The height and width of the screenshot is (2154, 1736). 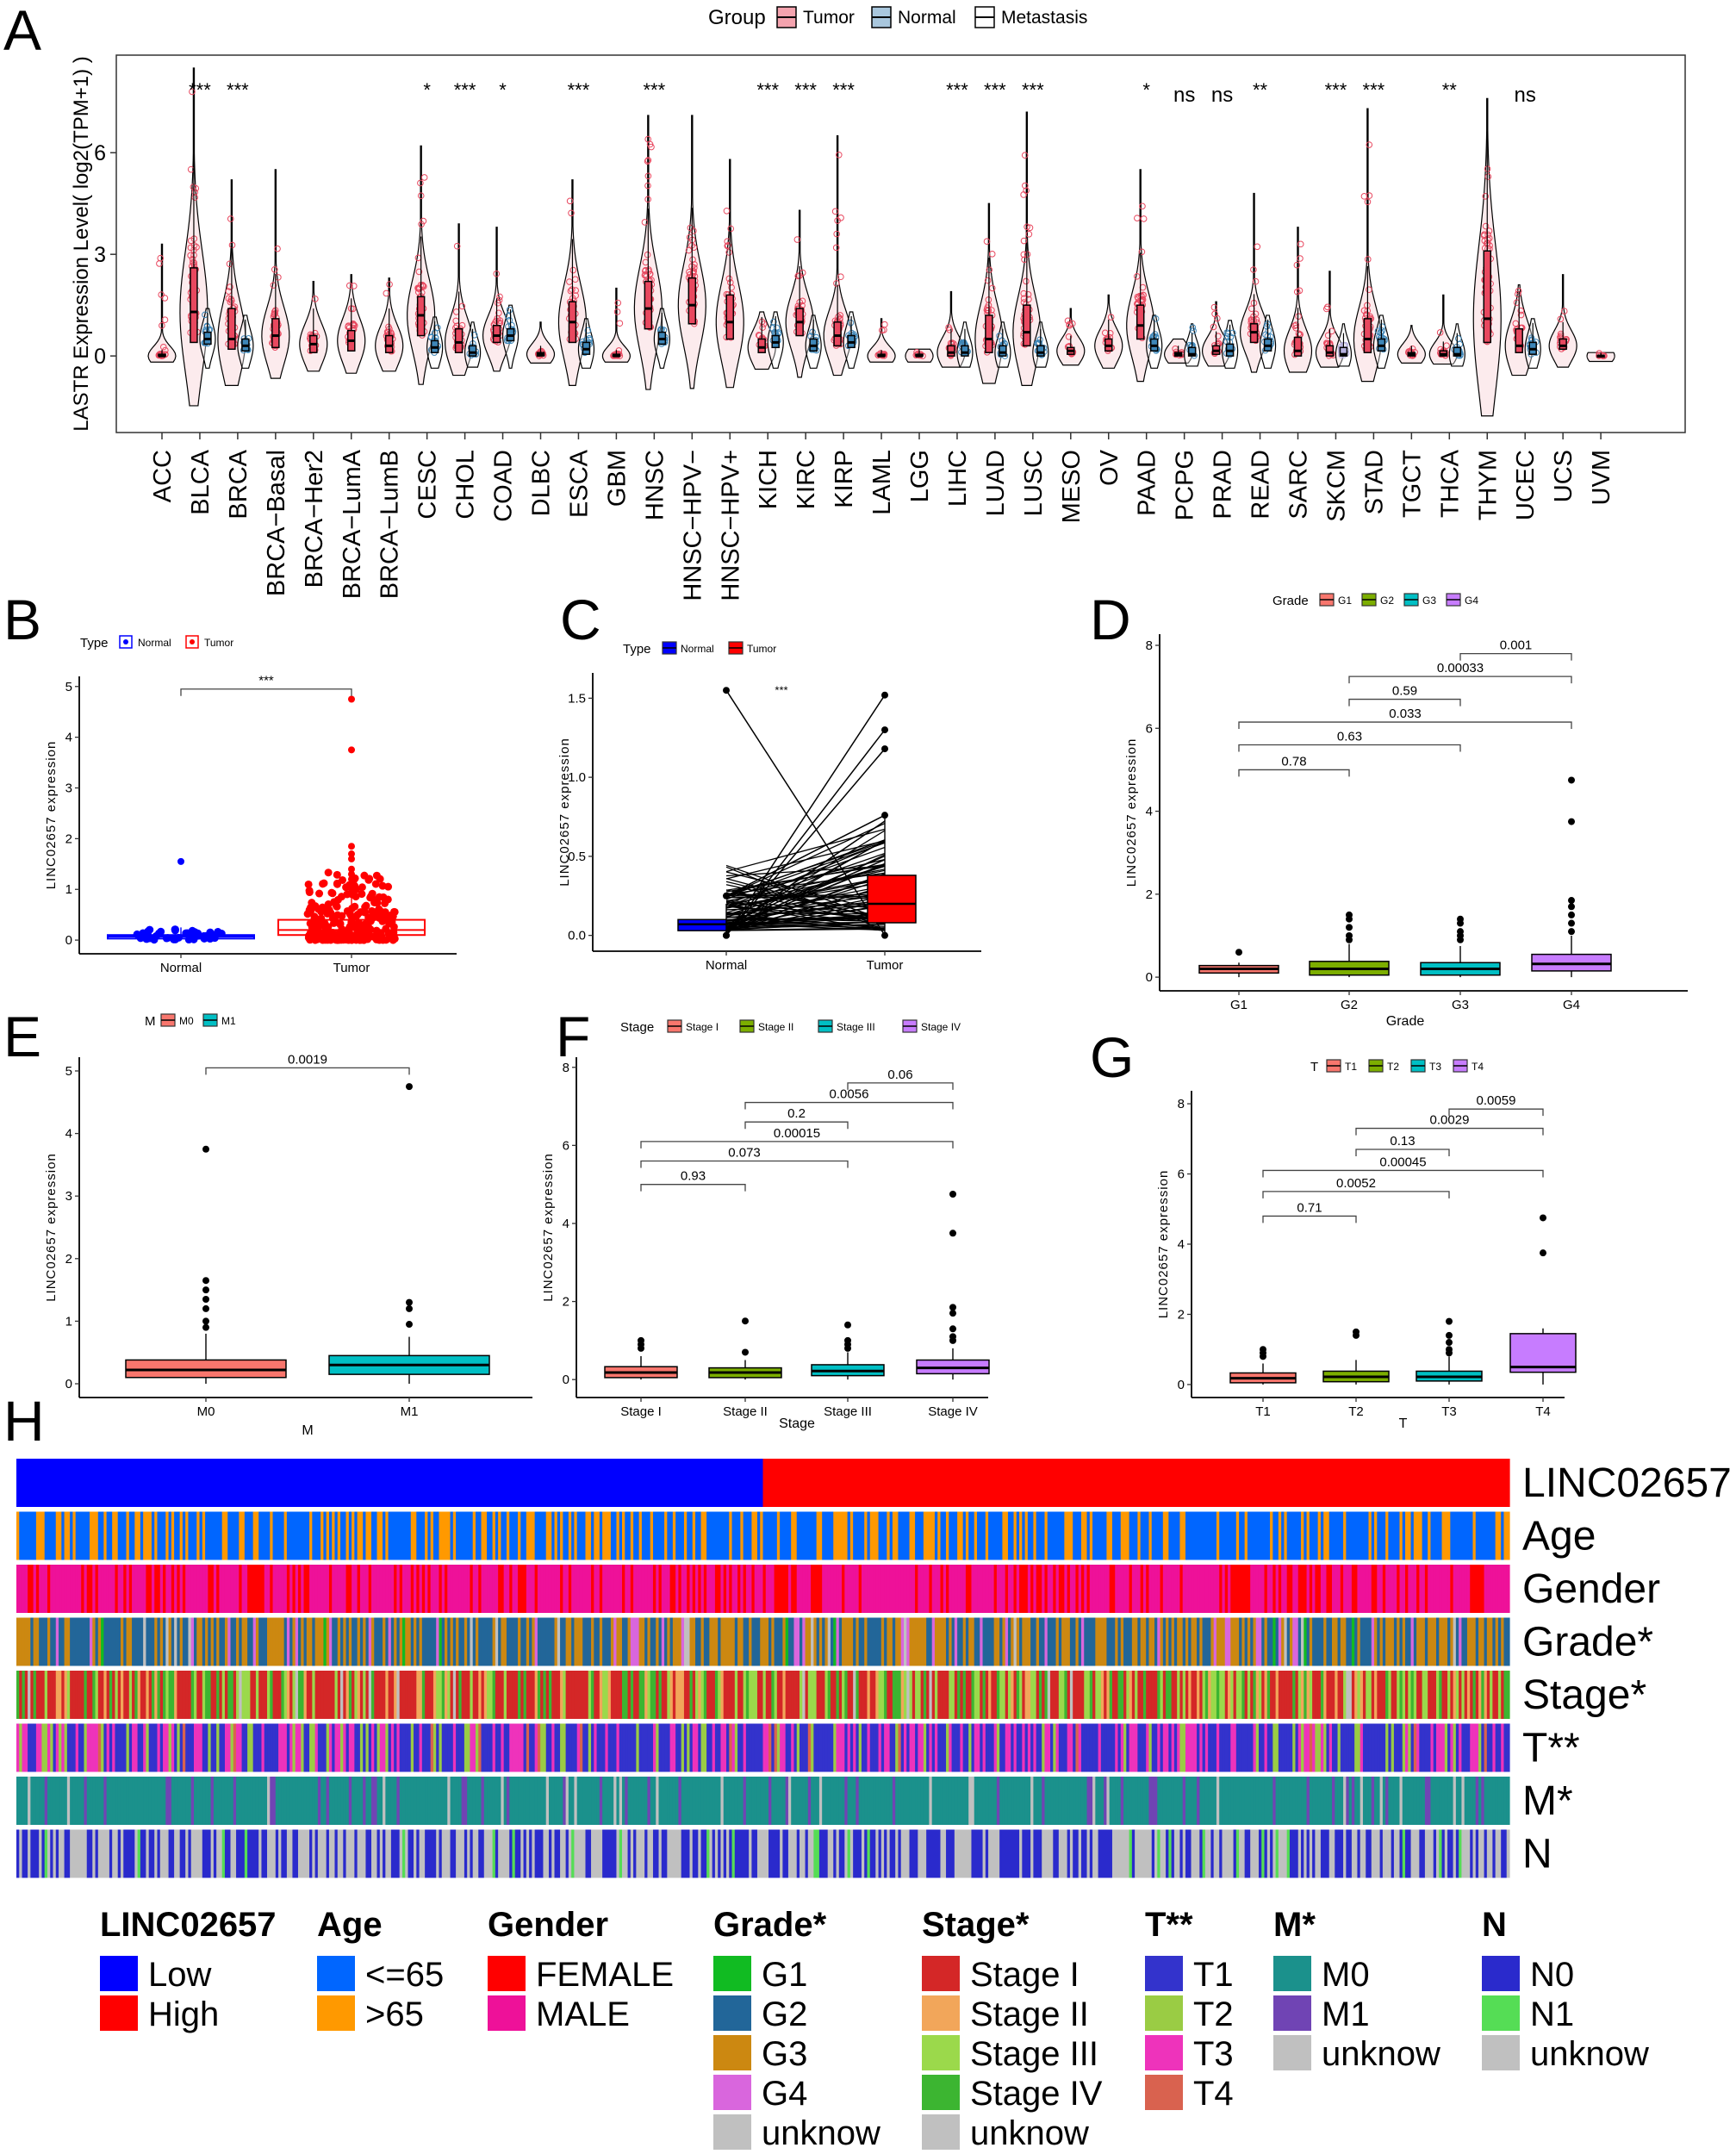 What do you see at coordinates (266, 692) in the screenshot?
I see `comparison-bracket` at bounding box center [266, 692].